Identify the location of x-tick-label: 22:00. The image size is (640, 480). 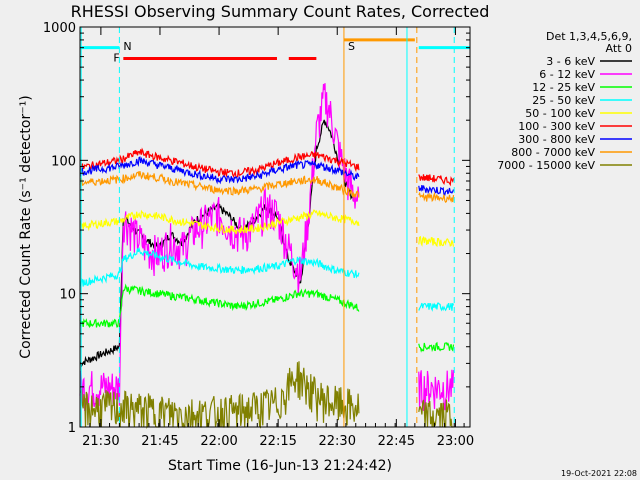
(218, 441).